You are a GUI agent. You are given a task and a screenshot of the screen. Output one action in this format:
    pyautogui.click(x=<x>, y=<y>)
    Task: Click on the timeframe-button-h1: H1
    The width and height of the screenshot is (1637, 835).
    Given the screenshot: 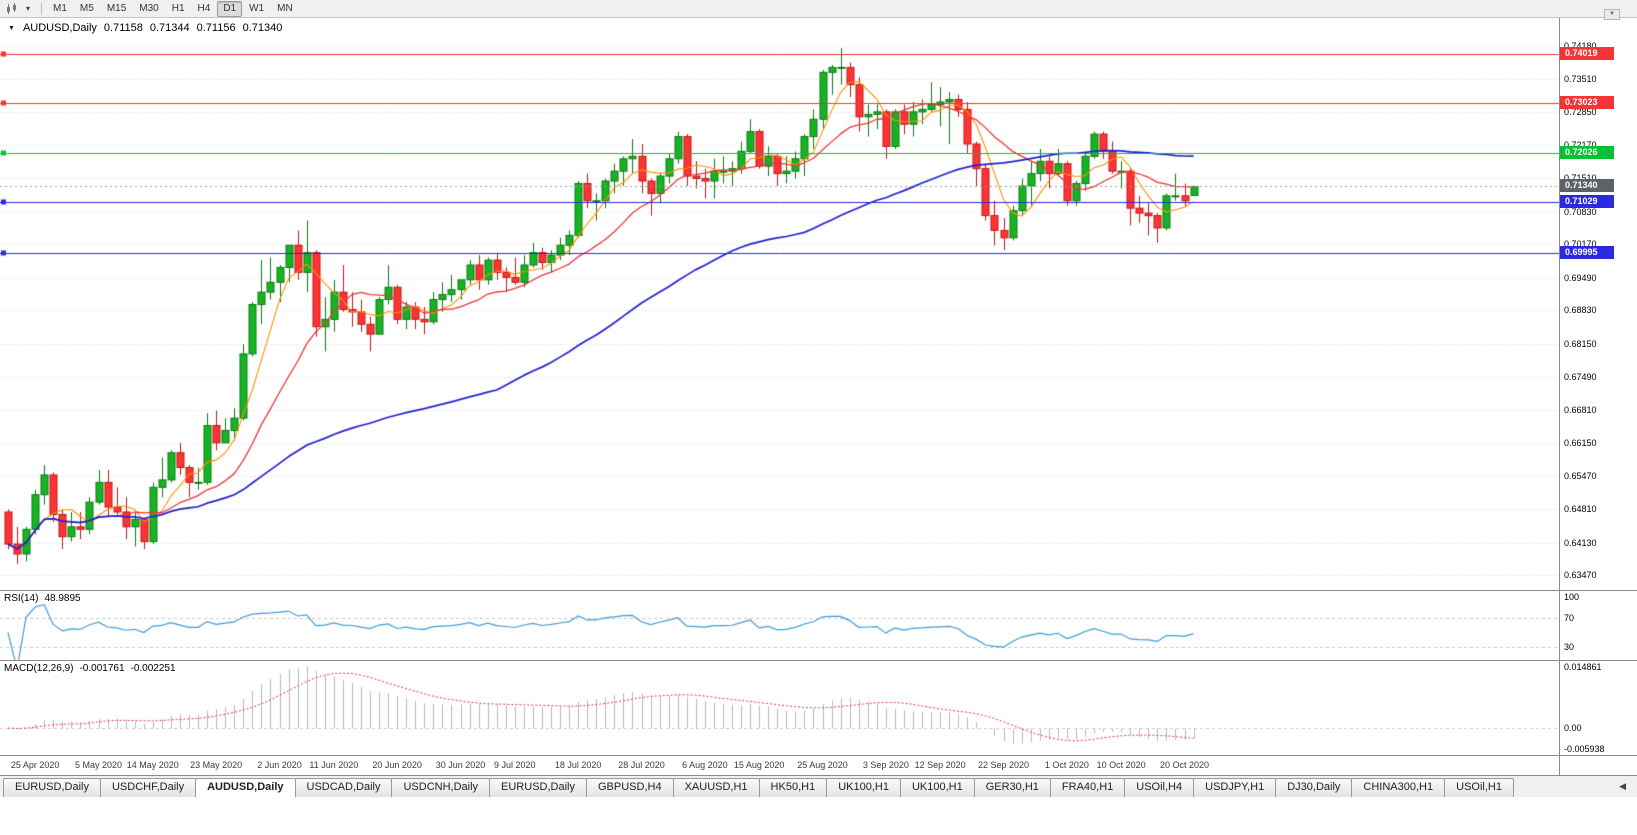 What is the action you would take?
    pyautogui.click(x=178, y=8)
    